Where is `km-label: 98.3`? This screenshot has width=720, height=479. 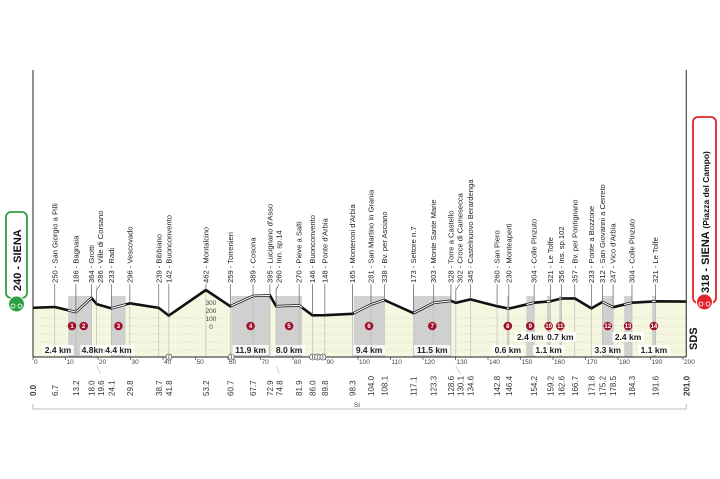 km-label: 98.3 is located at coordinates (352, 388).